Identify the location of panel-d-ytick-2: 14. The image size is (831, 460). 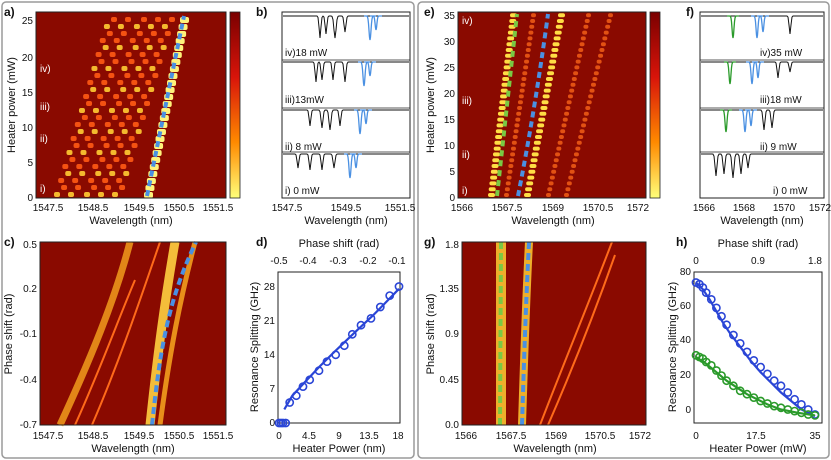
(270, 355).